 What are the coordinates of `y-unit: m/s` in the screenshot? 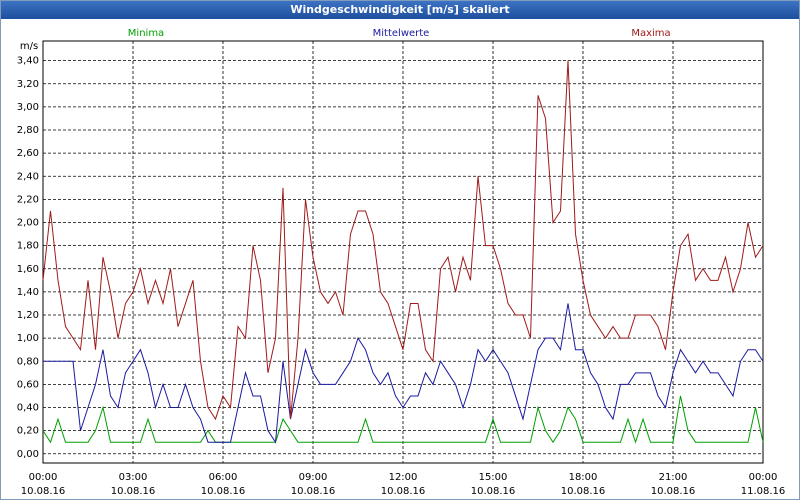 It's located at (29, 46).